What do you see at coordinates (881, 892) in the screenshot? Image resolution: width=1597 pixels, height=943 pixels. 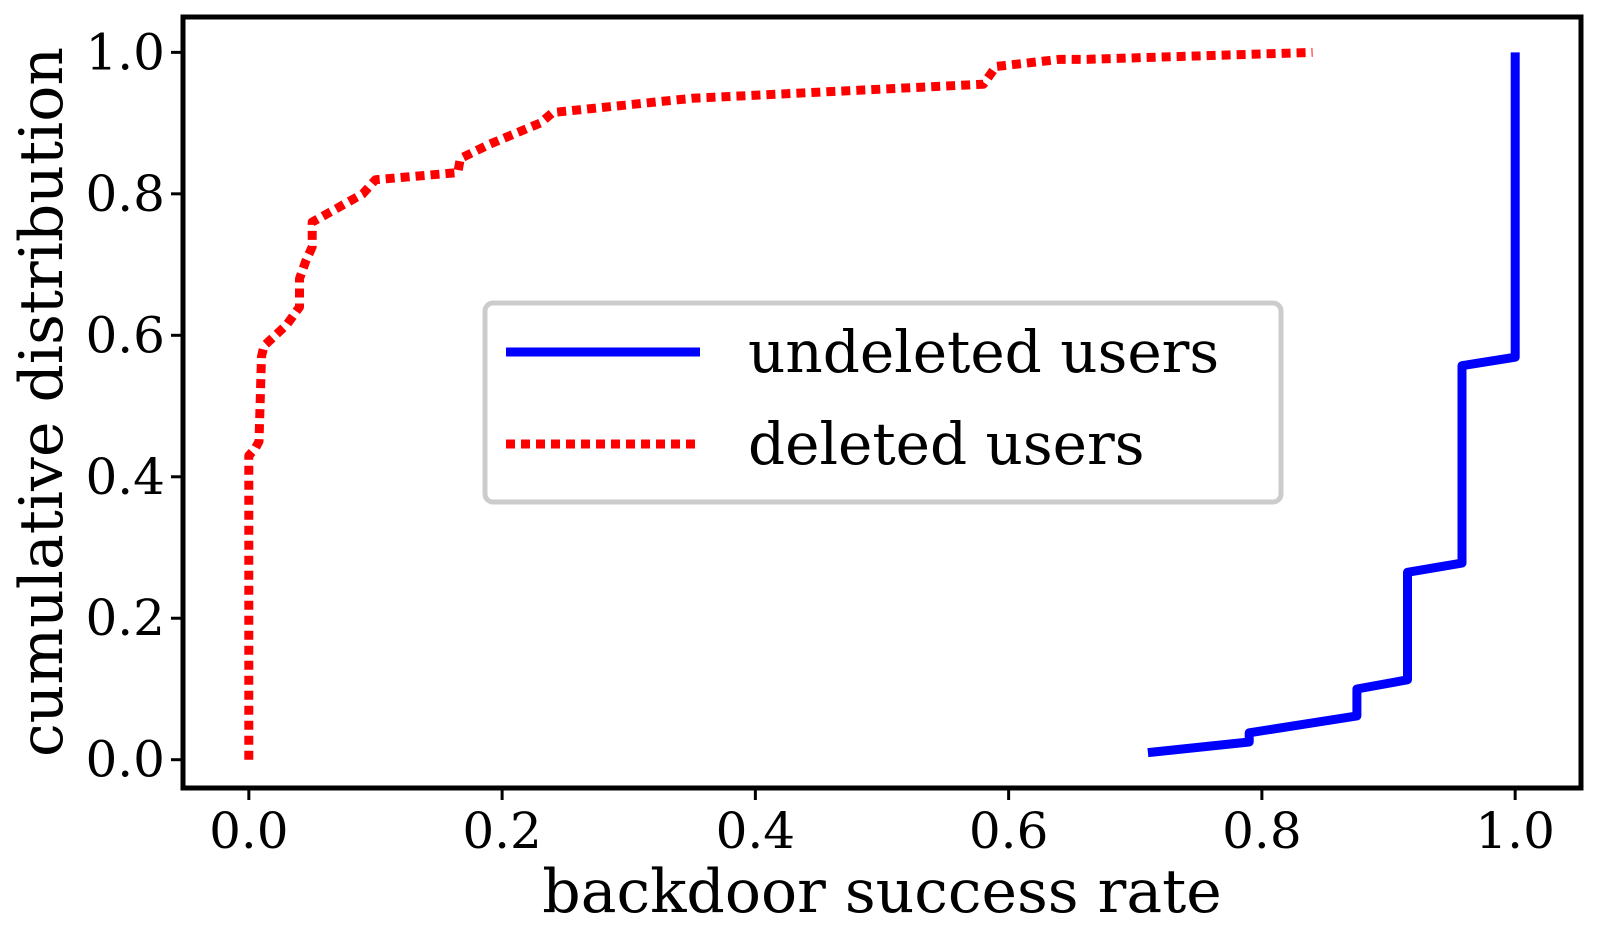 I see `x-axis-label: backdoor success rate` at bounding box center [881, 892].